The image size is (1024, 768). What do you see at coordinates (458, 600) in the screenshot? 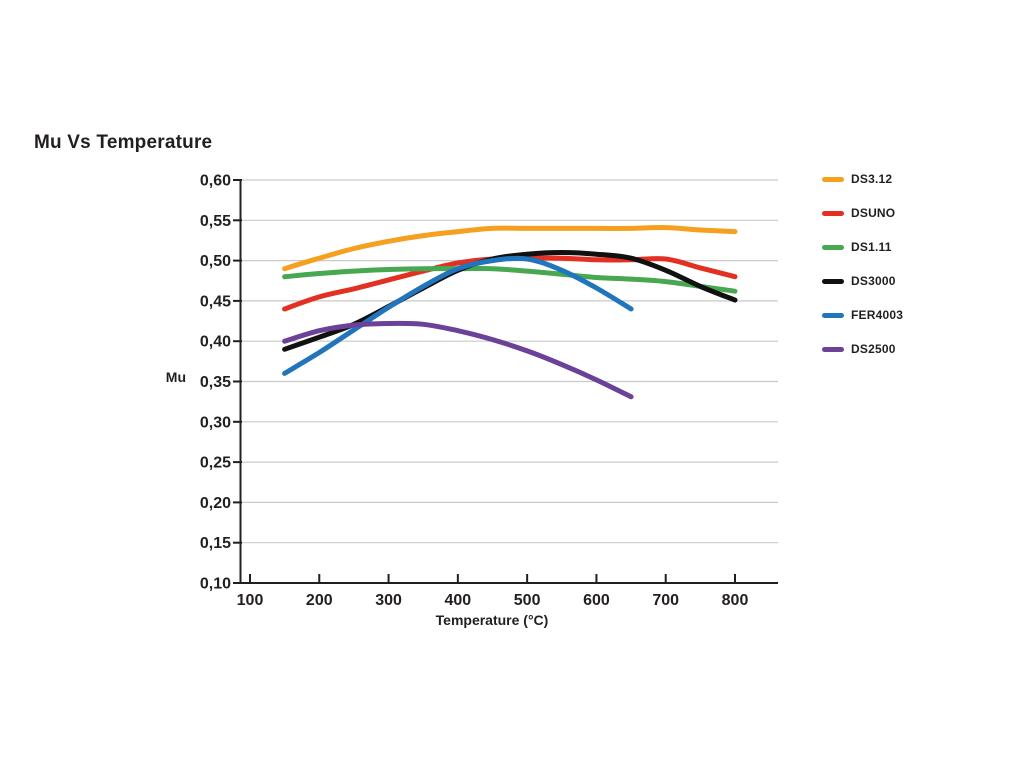
I see `x-tick-label: 400` at bounding box center [458, 600].